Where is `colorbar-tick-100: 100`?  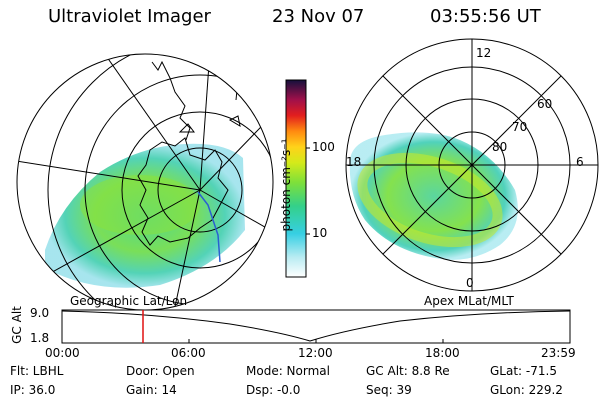
colorbar-tick-100: 100 is located at coordinates (323, 147).